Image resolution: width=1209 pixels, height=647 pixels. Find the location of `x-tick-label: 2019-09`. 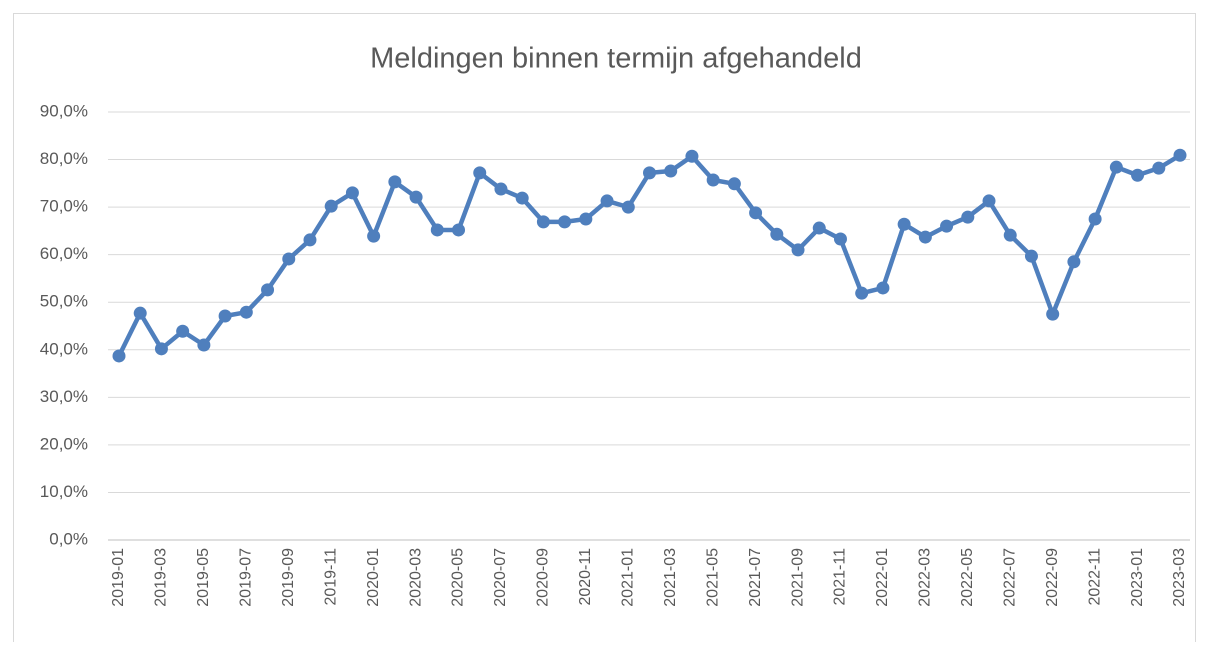

x-tick-label: 2019-09 is located at coordinates (288, 577).